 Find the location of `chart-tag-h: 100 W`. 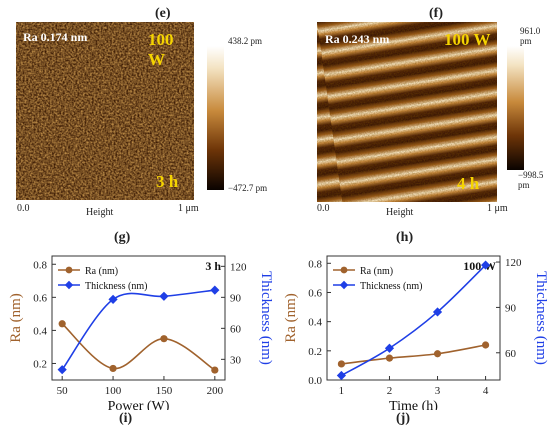

chart-tag-h: 100 W is located at coordinates (479, 266).